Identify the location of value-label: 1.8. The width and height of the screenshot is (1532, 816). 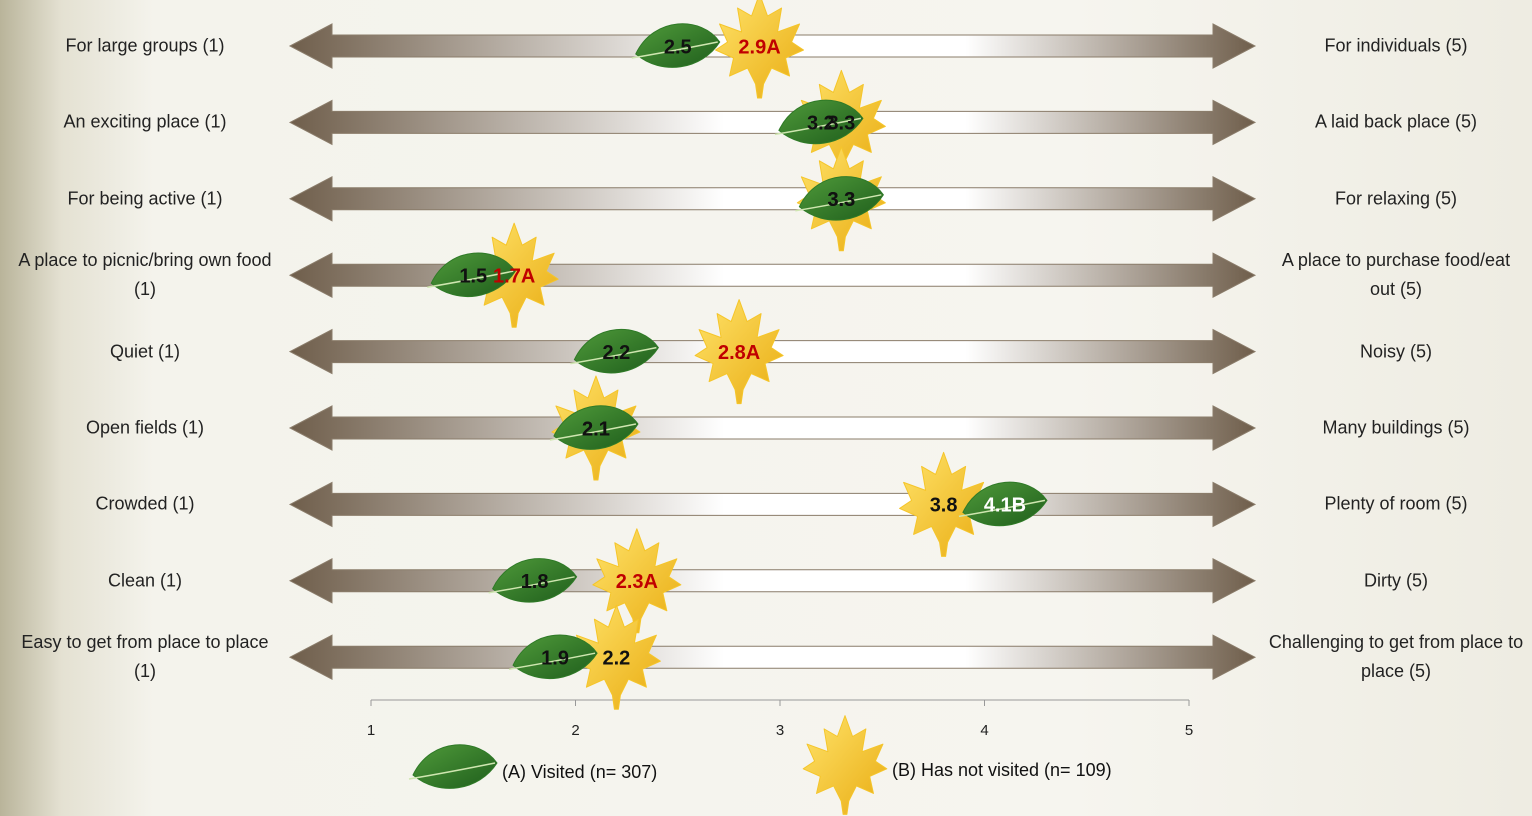
(535, 582).